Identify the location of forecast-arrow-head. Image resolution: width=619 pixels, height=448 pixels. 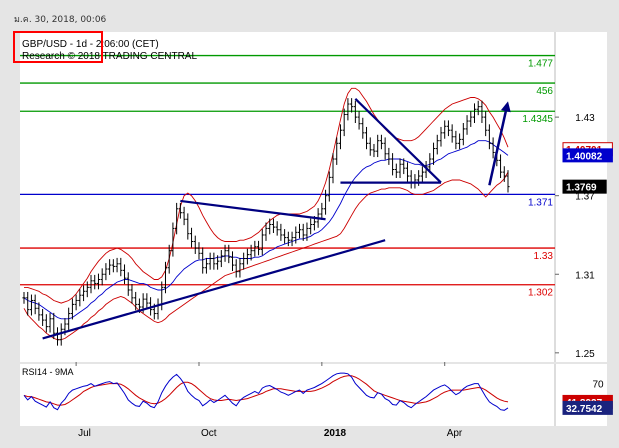
(505, 107).